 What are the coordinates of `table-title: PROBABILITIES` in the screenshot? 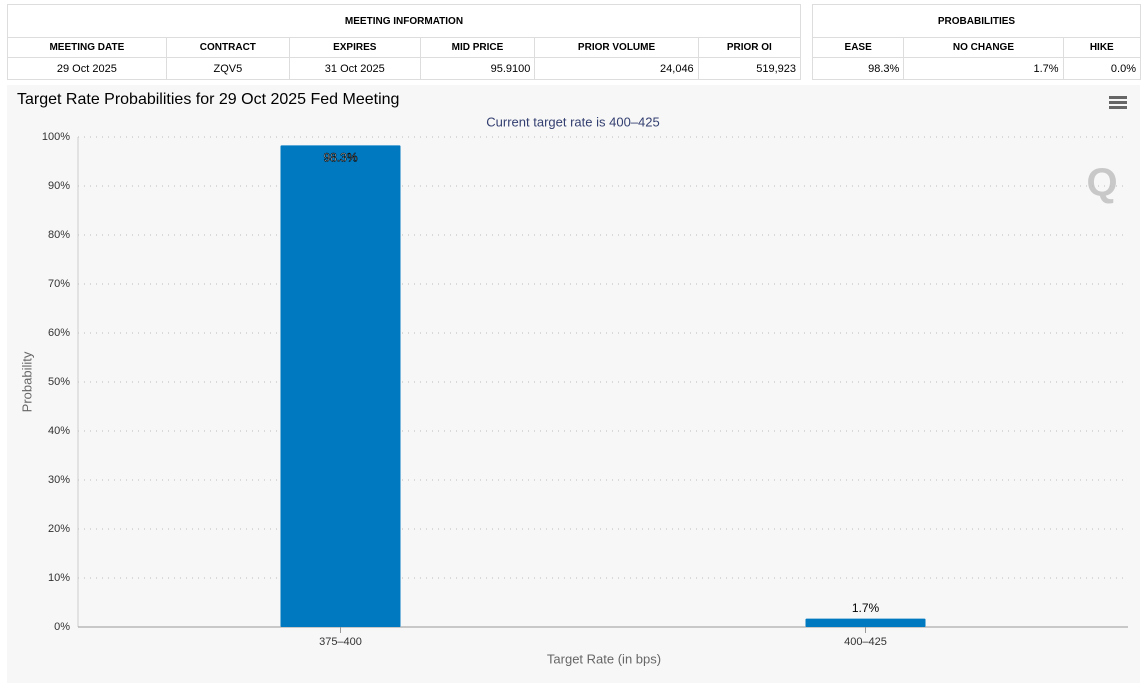 It's located at (976, 21).